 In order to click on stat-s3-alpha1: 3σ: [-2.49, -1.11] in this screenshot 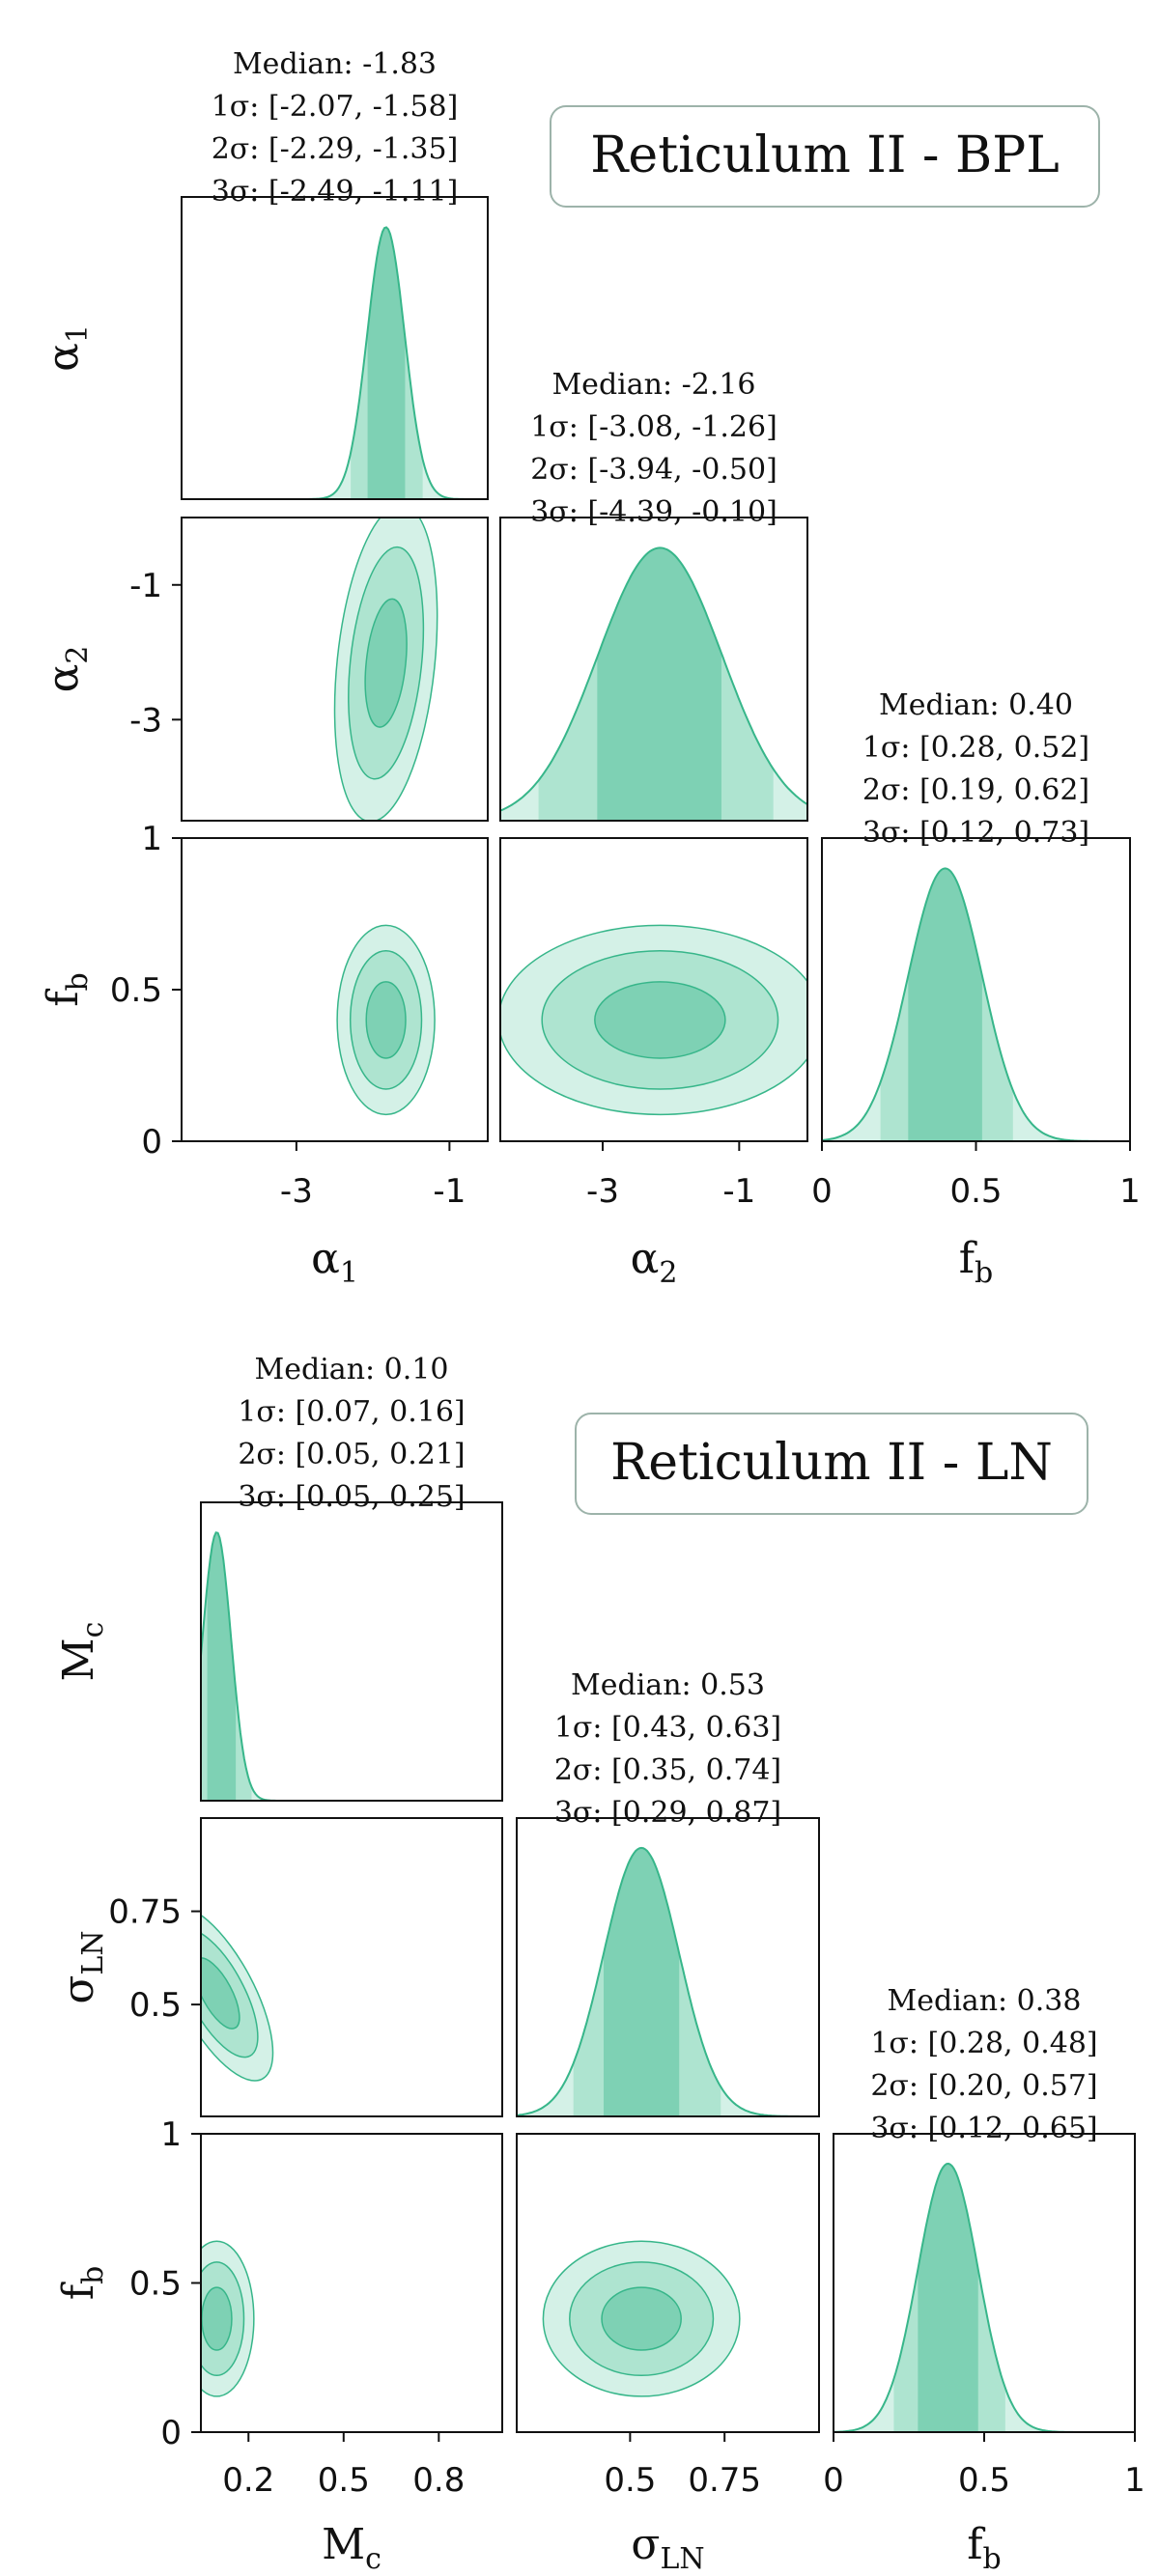, I will do `click(336, 192)`.